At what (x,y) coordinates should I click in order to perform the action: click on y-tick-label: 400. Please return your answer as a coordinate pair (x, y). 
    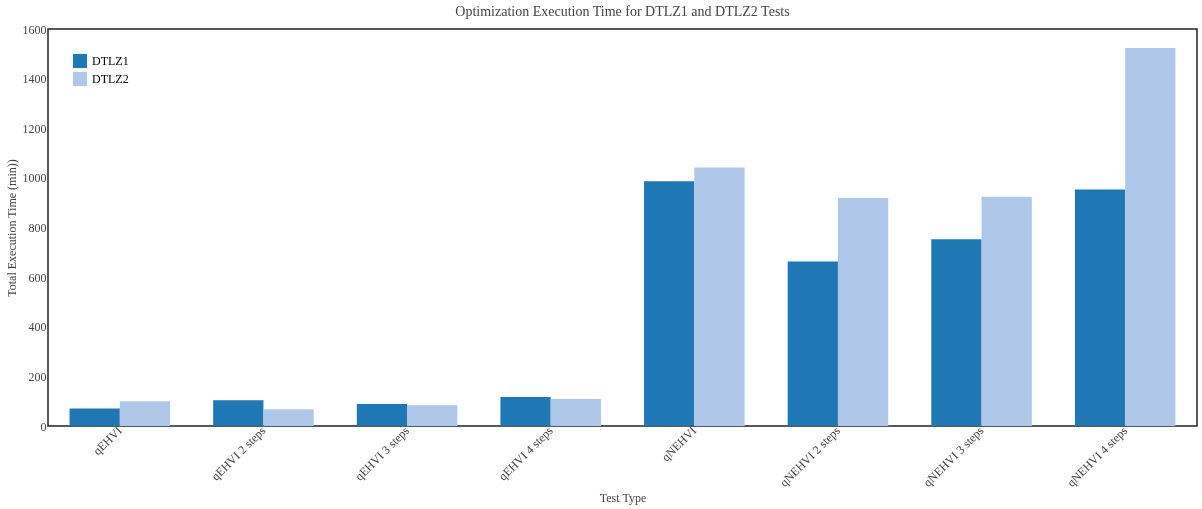
    Looking at the image, I should click on (37, 327).